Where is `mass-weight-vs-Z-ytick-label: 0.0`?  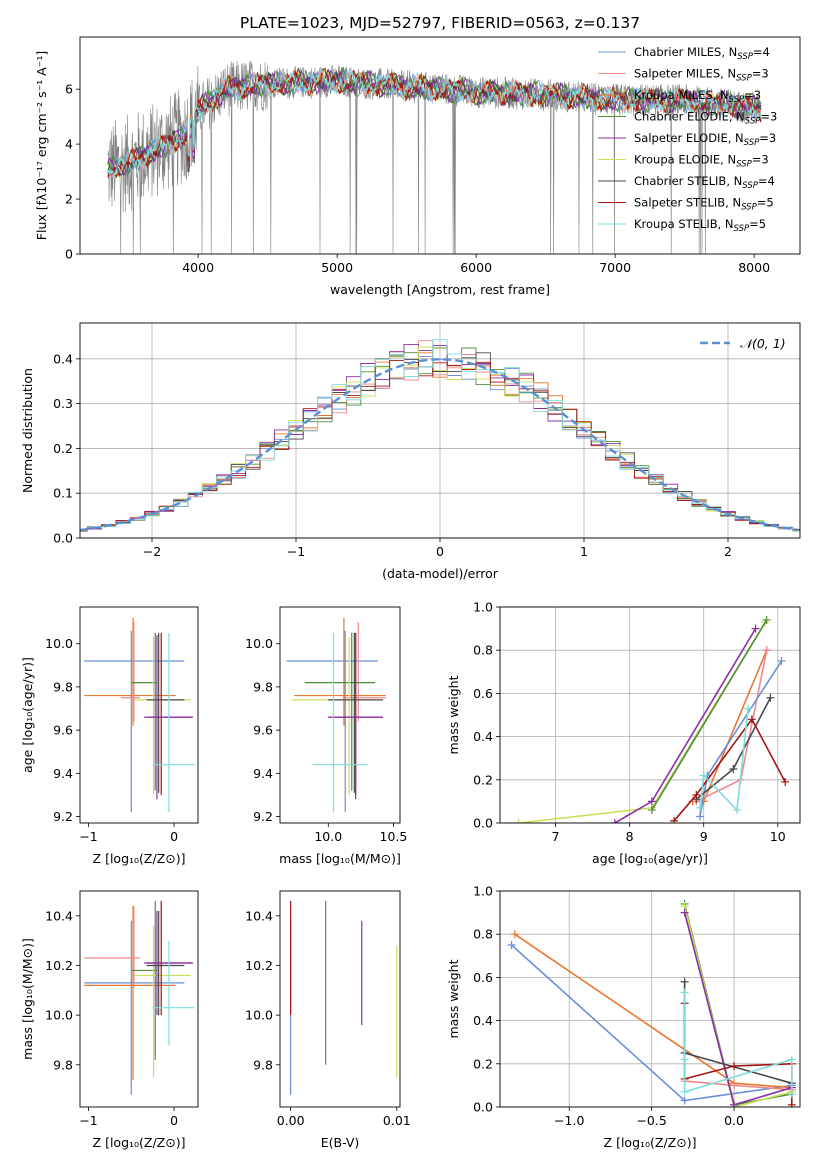
mass-weight-vs-Z-ytick-label: 0.0 is located at coordinates (483, 1107).